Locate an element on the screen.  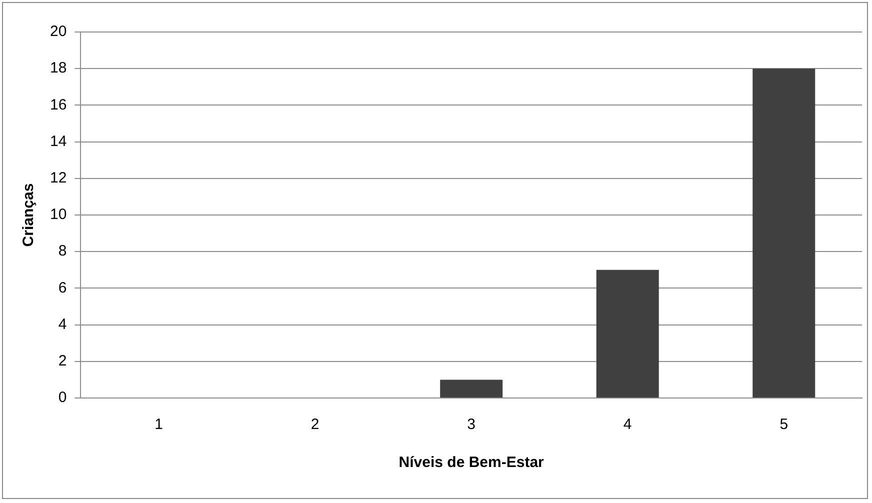
y-tick-label: 10 is located at coordinates (58, 215).